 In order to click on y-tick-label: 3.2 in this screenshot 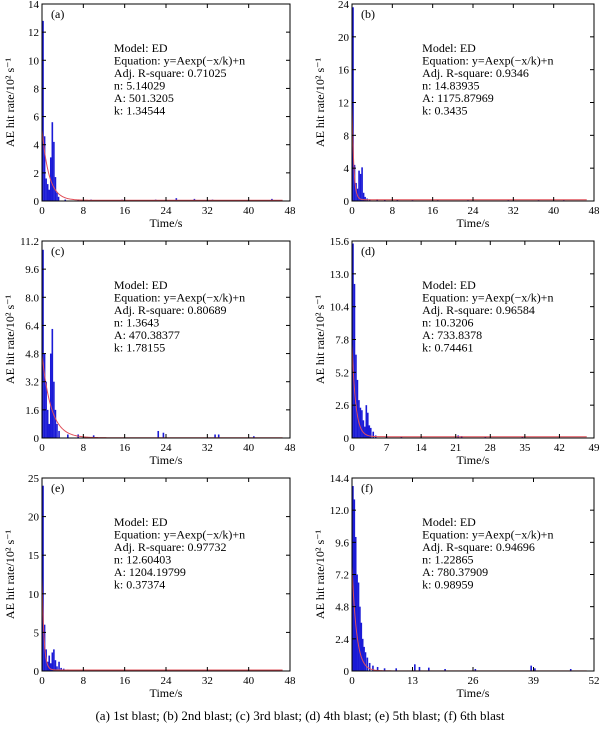, I will do `click(32, 383)`.